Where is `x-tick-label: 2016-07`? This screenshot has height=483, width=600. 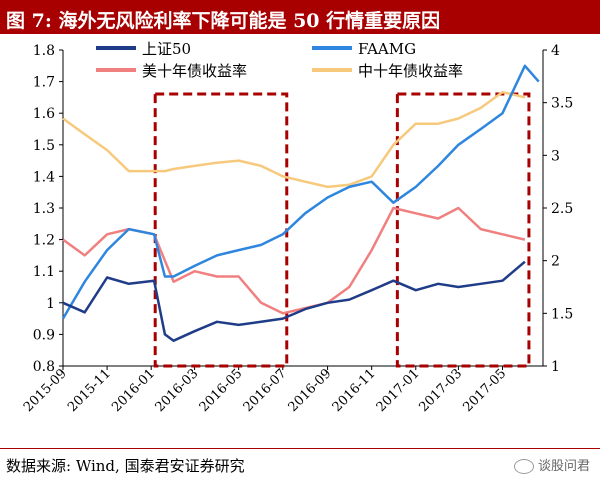
x-tick-label: 2016-07 is located at coordinates (265, 390).